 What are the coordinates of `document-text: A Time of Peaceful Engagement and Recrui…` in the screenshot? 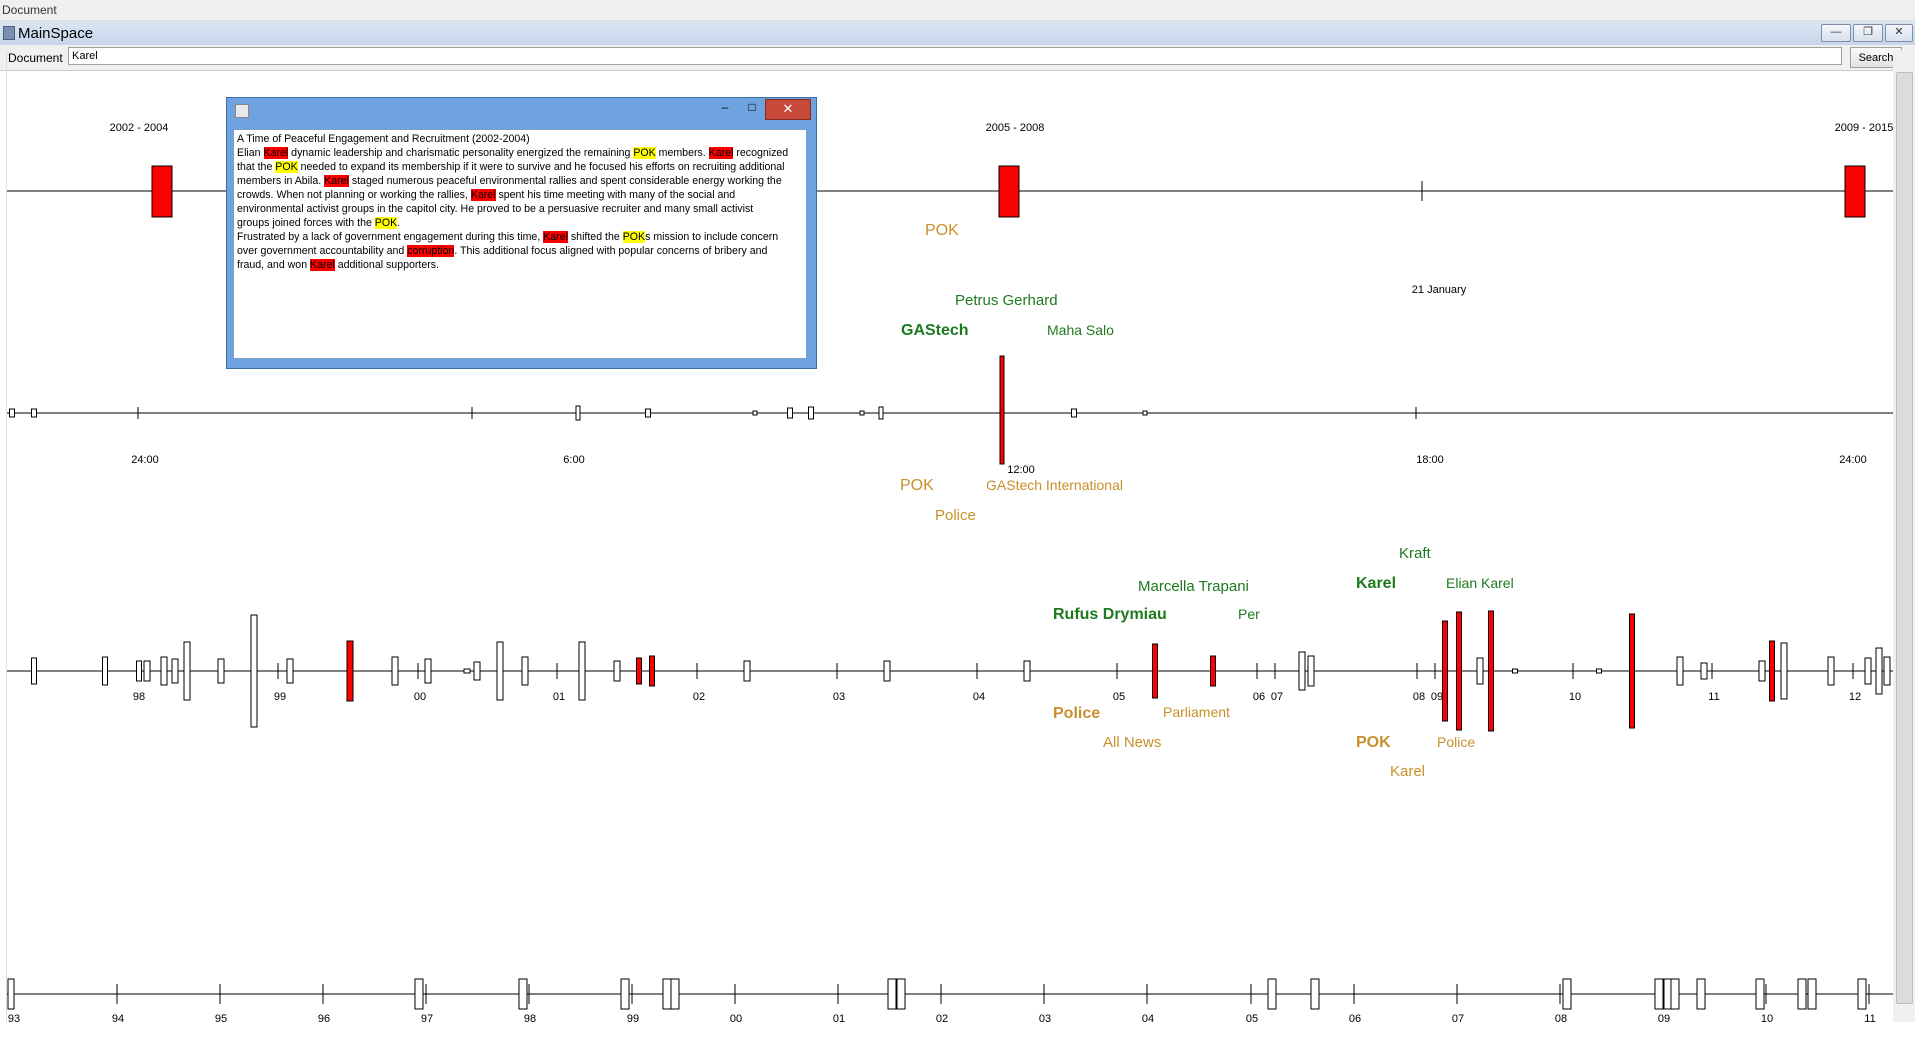 It's located at (520, 244).